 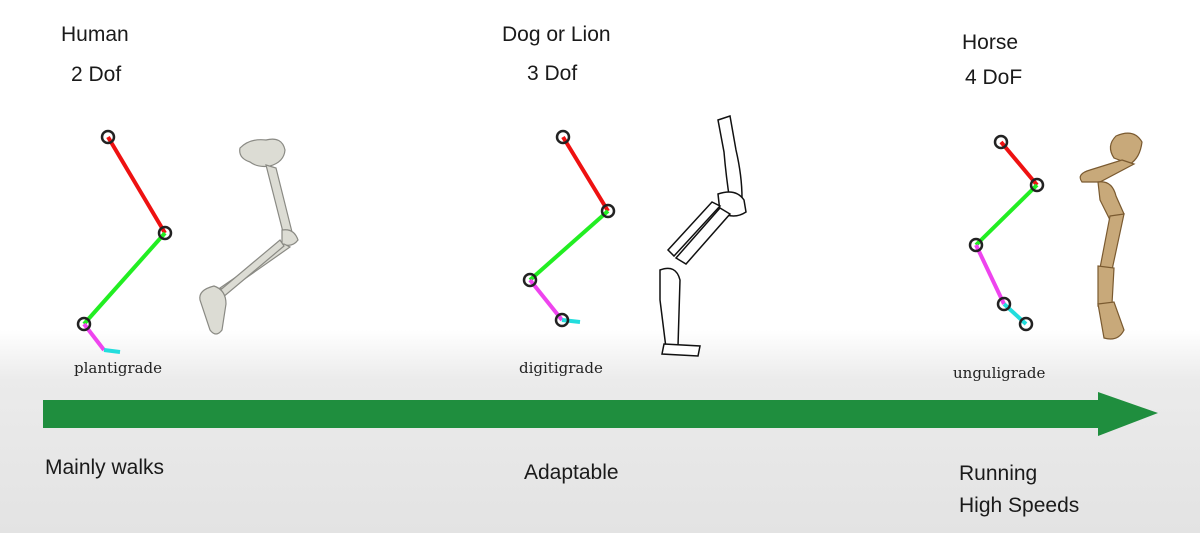 What do you see at coordinates (552, 73) in the screenshot?
I see `dog-dof: 3 Dof` at bounding box center [552, 73].